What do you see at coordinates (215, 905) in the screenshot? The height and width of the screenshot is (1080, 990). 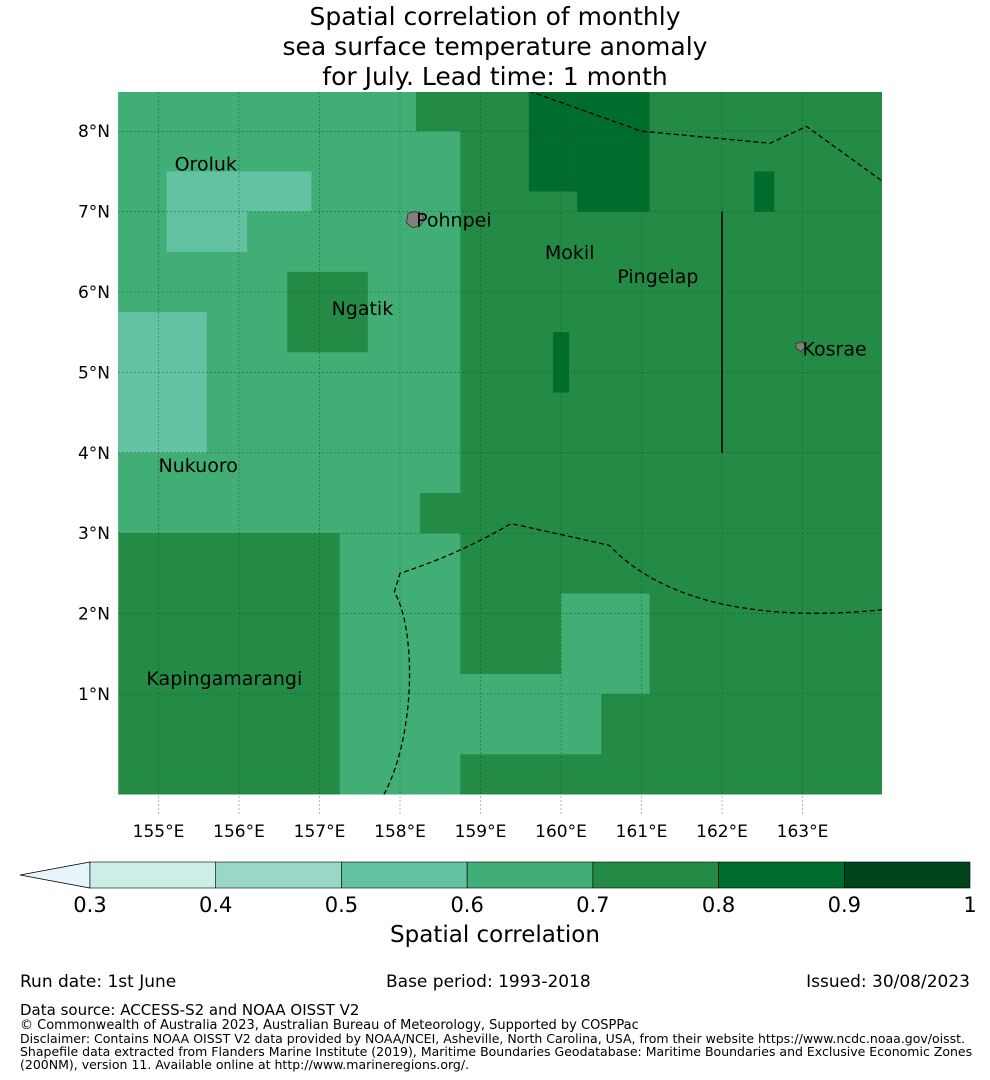 I see `colorbar-tick-label: 0.4` at bounding box center [215, 905].